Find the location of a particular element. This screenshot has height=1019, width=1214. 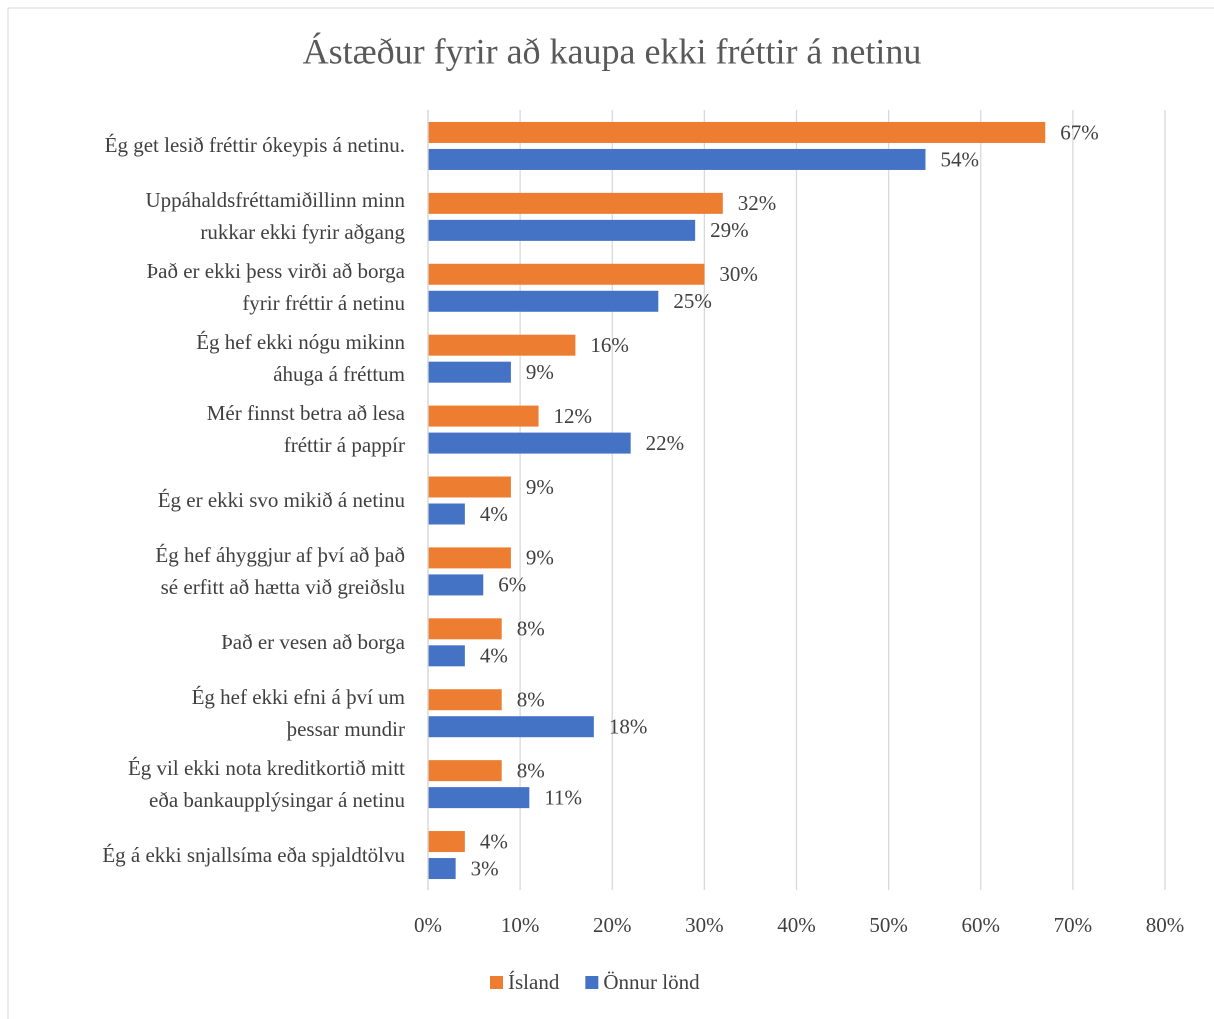

x-tick-label: 0% is located at coordinates (428, 925).